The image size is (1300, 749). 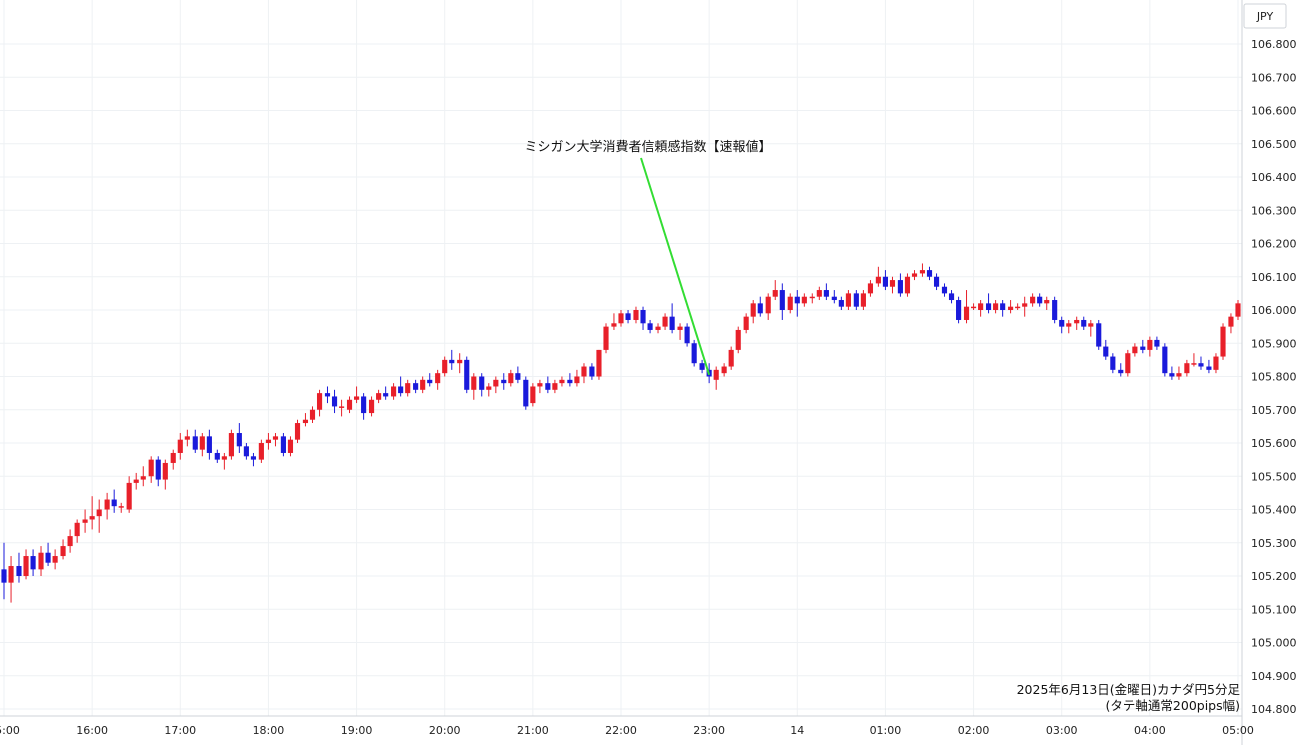 I want to click on x-tick-label: 23:00, so click(x=709, y=730).